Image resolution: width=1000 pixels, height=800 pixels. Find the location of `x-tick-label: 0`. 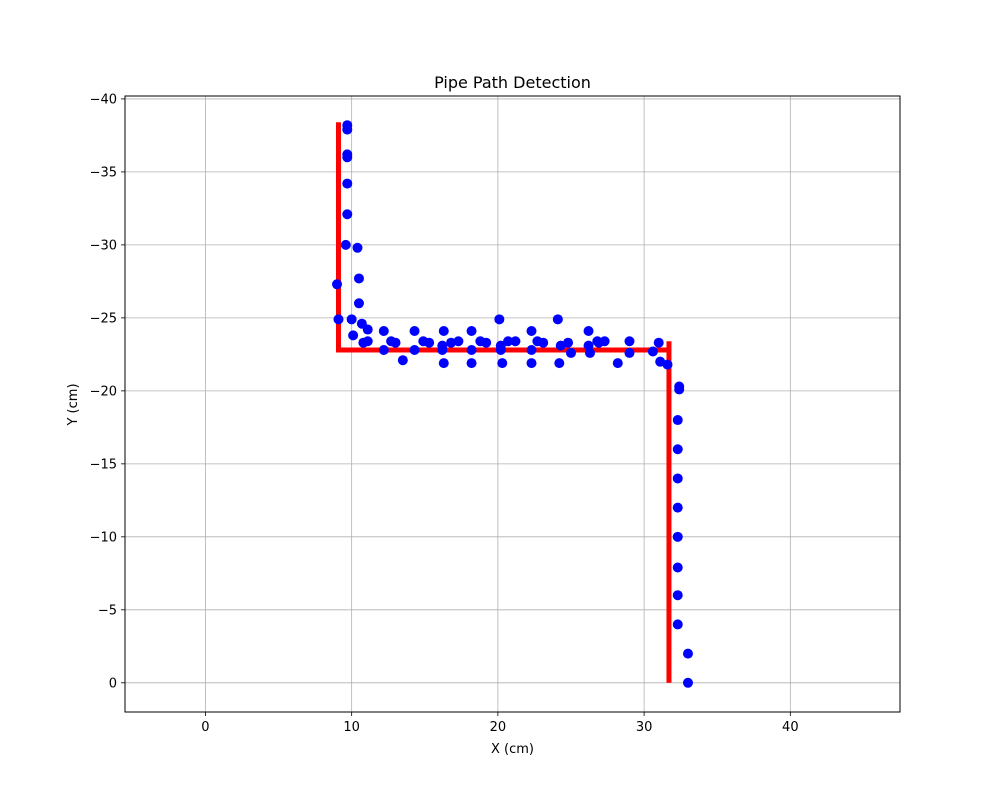

x-tick-label: 0 is located at coordinates (205, 727).